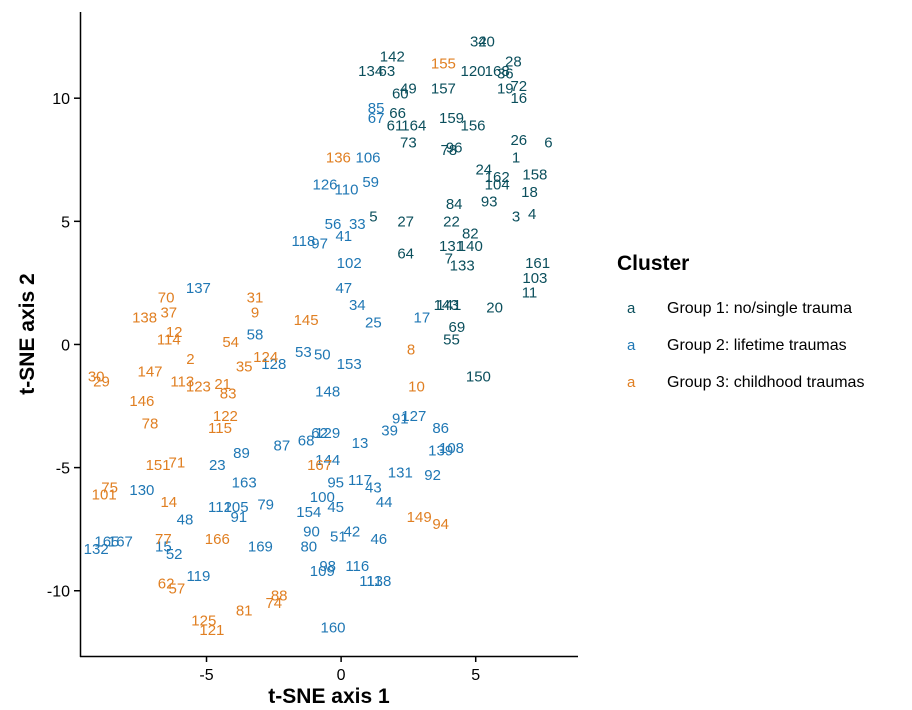  Describe the element at coordinates (166, 298) in the screenshot. I see `point-label: 70` at that location.